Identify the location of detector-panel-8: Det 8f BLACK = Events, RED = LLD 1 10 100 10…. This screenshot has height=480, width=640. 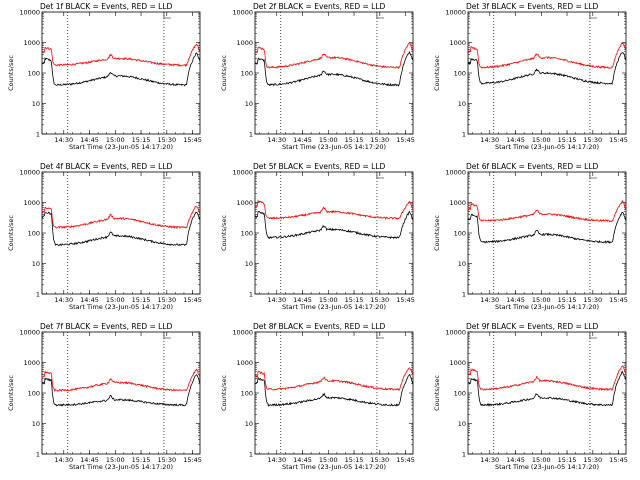
(317, 396).